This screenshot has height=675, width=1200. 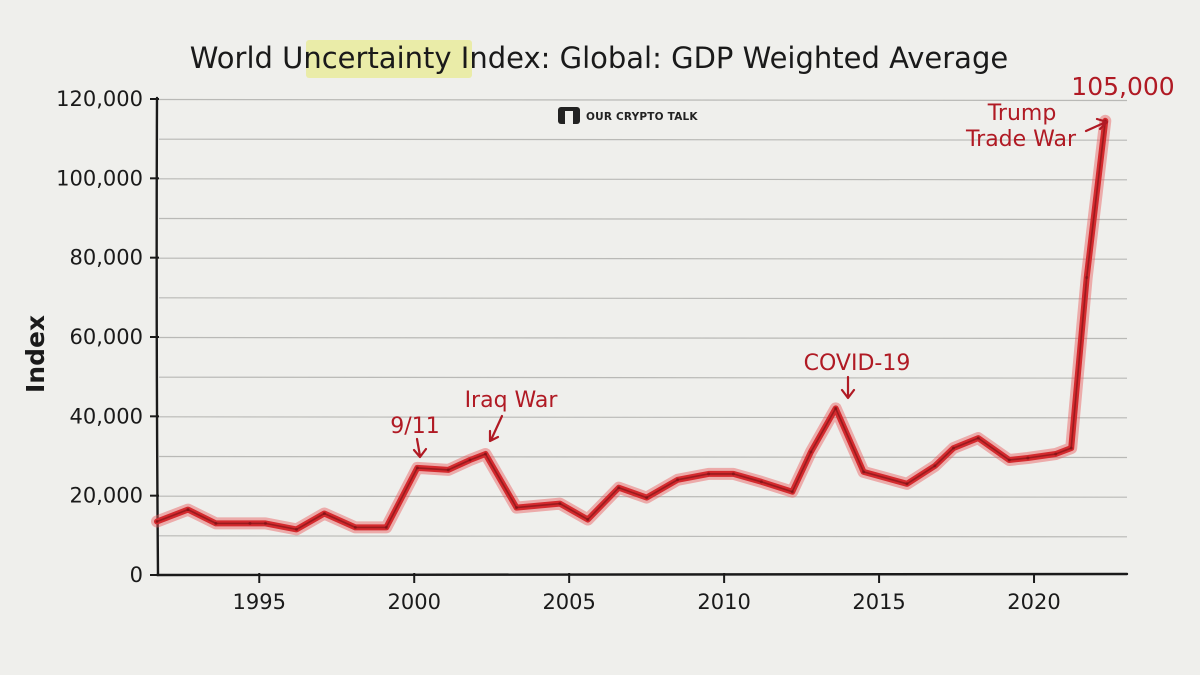 I want to click on watermark-text: OUR CRYPTO TALK, so click(x=642, y=117).